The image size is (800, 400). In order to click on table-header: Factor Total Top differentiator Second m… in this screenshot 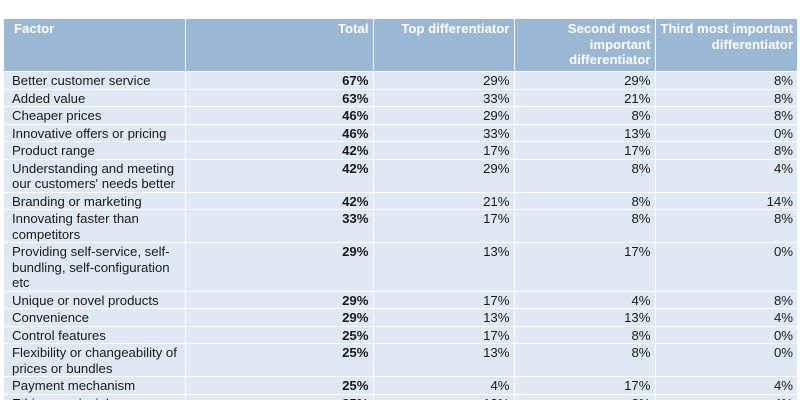, I will do `click(400, 45)`.